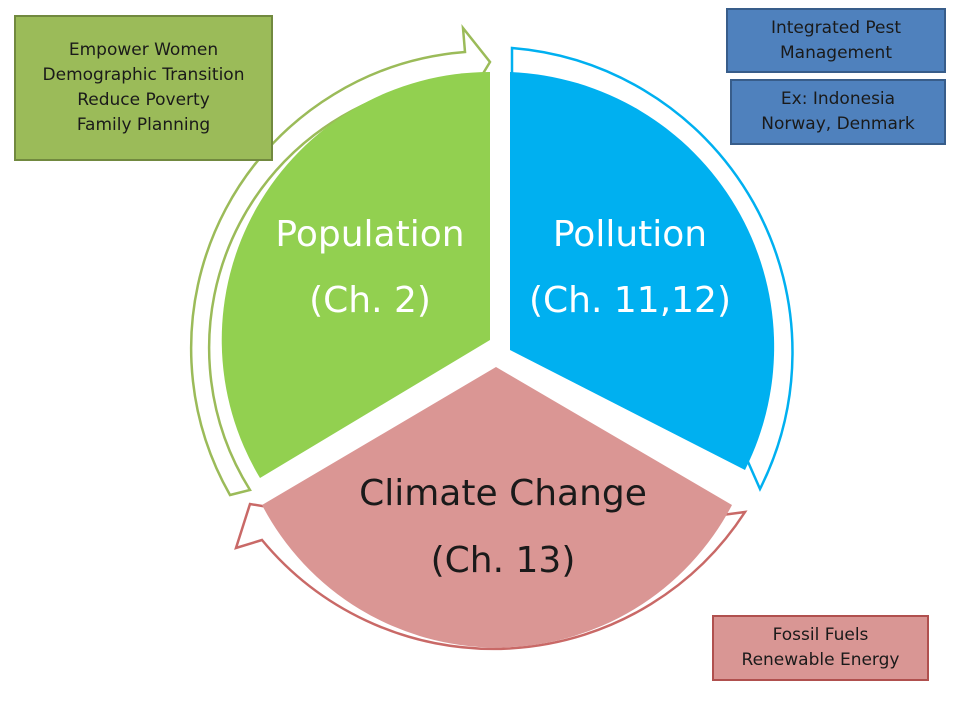 This screenshot has height=720, width=960. Describe the element at coordinates (820, 660) in the screenshot. I see `climate-note-line: Renewable Energy` at that location.